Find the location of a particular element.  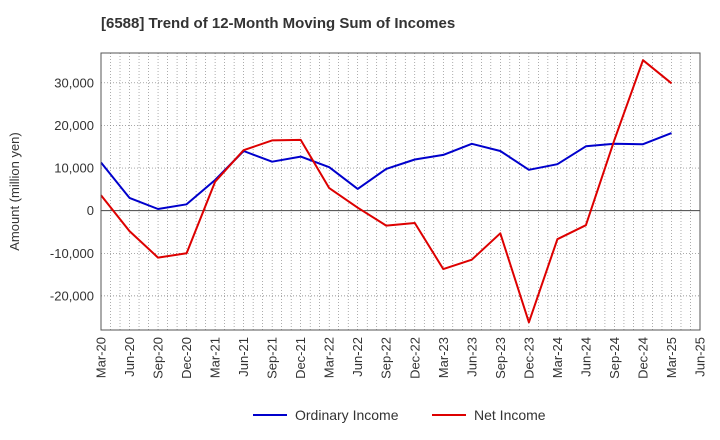

x-tick-label: Mar-21 is located at coordinates (215, 357).